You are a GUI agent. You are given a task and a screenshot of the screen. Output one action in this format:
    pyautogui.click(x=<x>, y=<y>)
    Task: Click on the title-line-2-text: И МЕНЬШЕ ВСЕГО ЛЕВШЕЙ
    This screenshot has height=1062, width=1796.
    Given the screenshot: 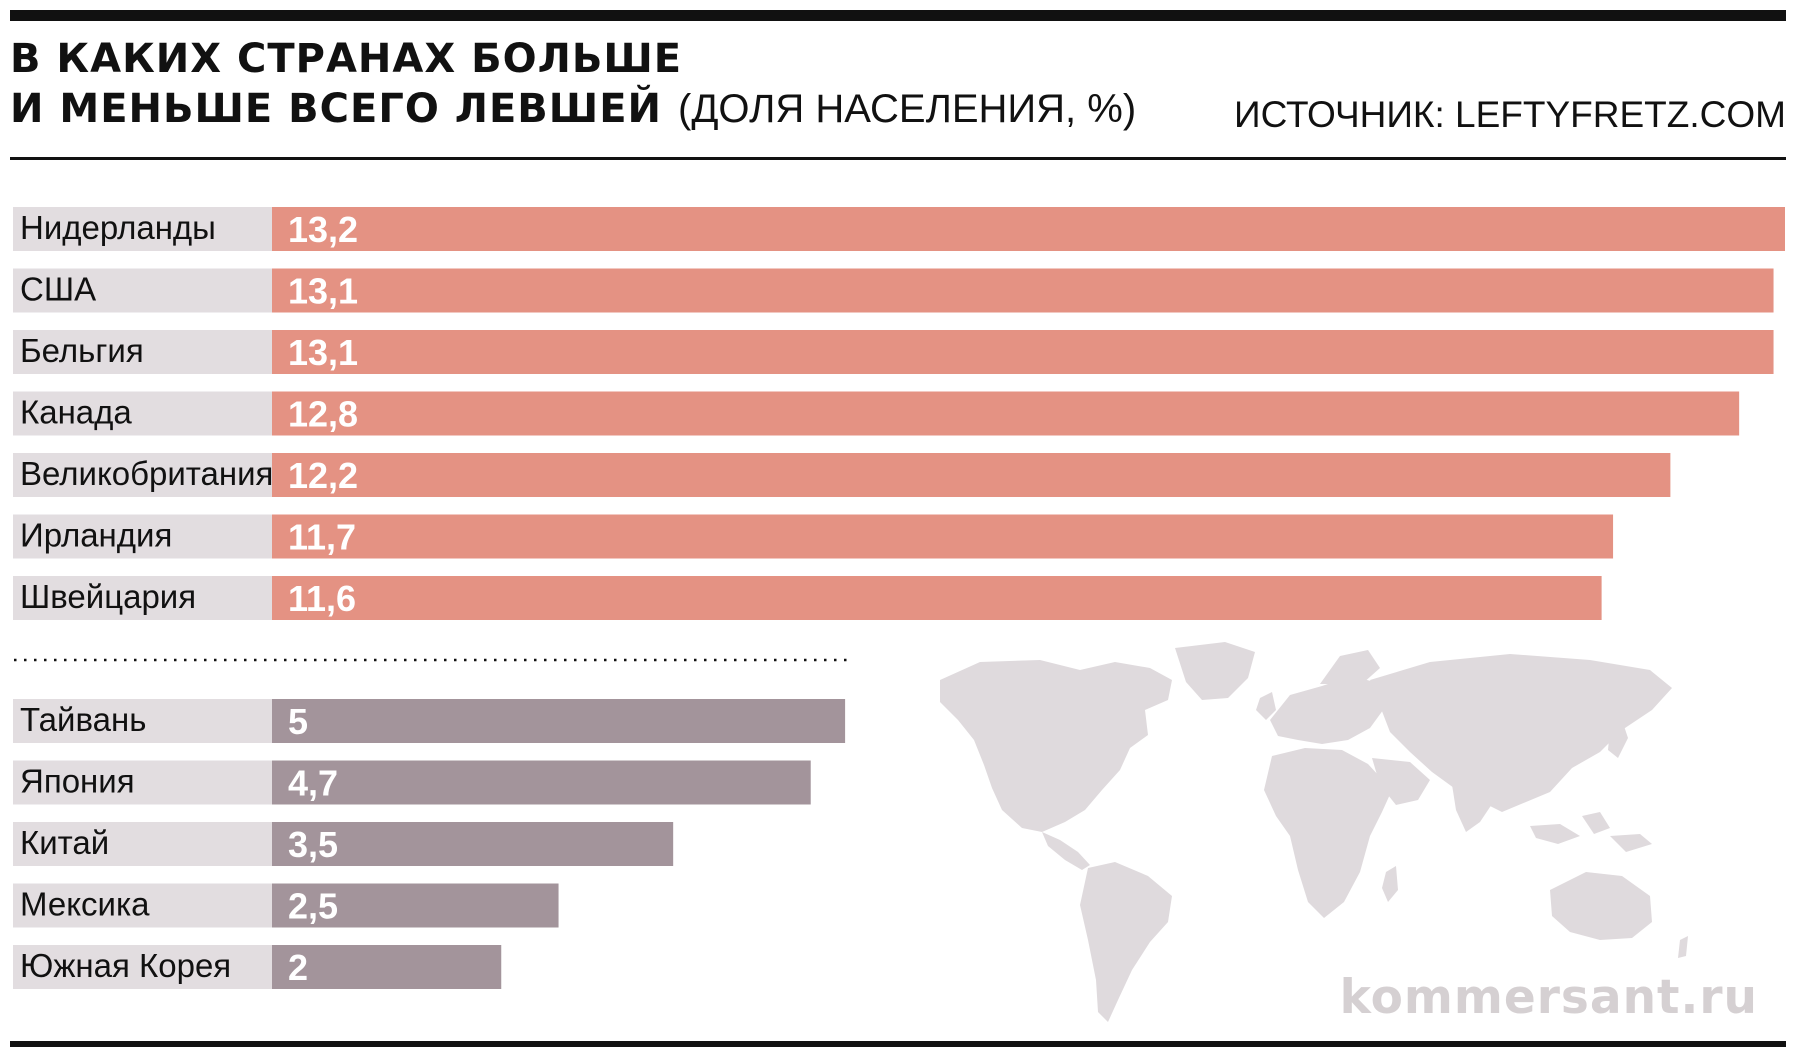 What is the action you would take?
    pyautogui.click(x=336, y=109)
    